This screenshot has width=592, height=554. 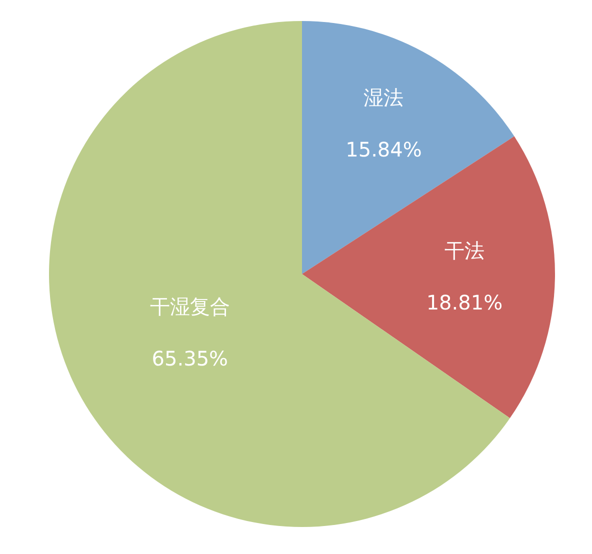 I want to click on slice-label: 干湿复合, so click(x=190, y=306).